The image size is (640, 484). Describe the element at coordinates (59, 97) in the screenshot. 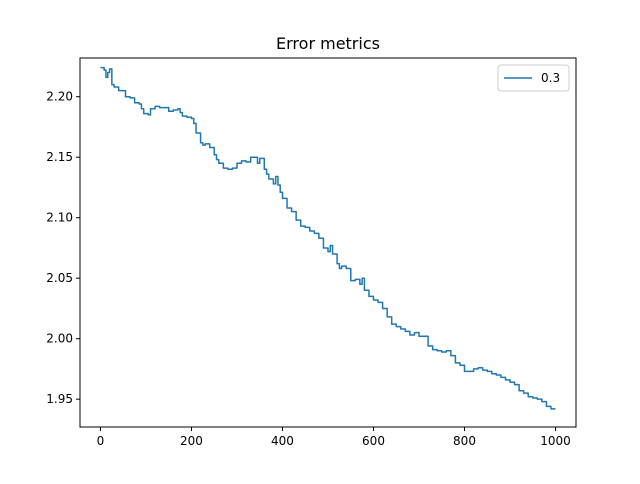

I see `y-tick-label: 2.20` at that location.